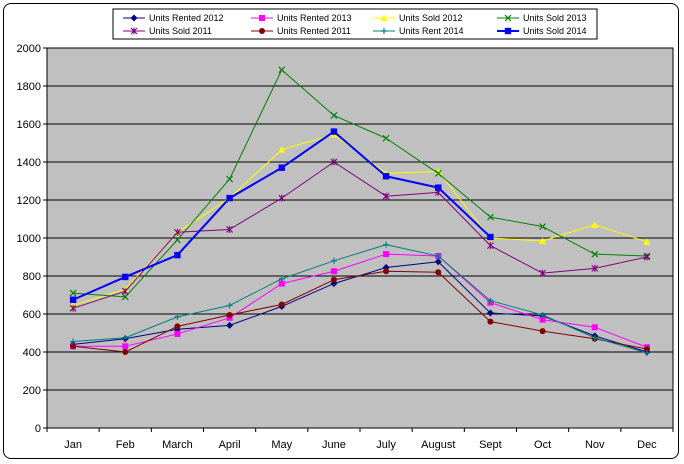 Image resolution: width=684 pixels, height=464 pixels. I want to click on y-tick-label: 1800, so click(29, 87).